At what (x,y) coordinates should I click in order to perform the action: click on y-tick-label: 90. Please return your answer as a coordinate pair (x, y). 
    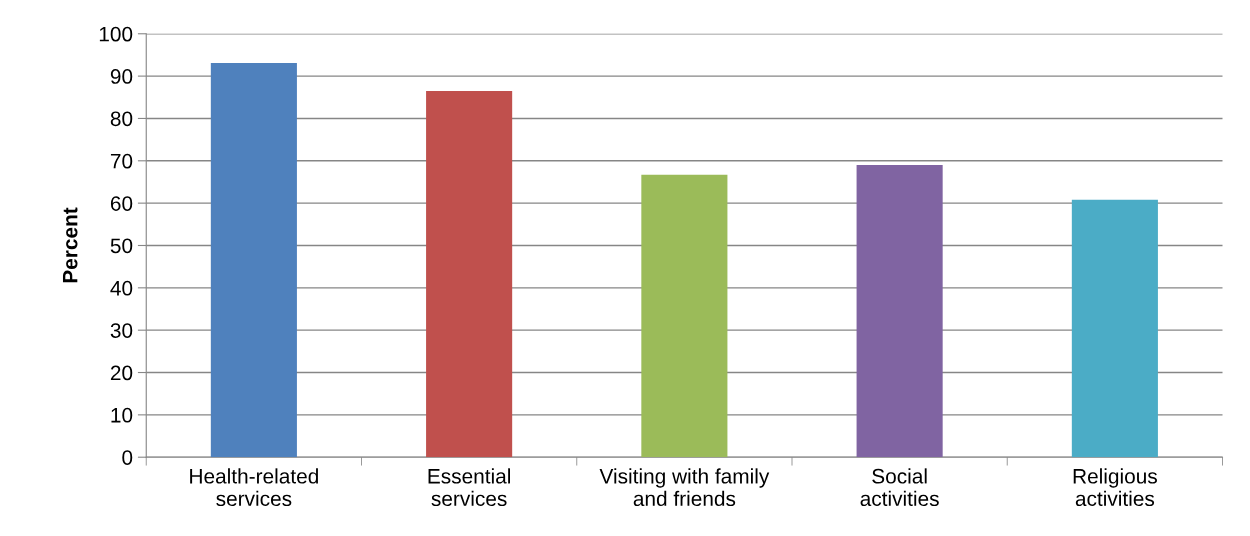
    Looking at the image, I should click on (121, 76).